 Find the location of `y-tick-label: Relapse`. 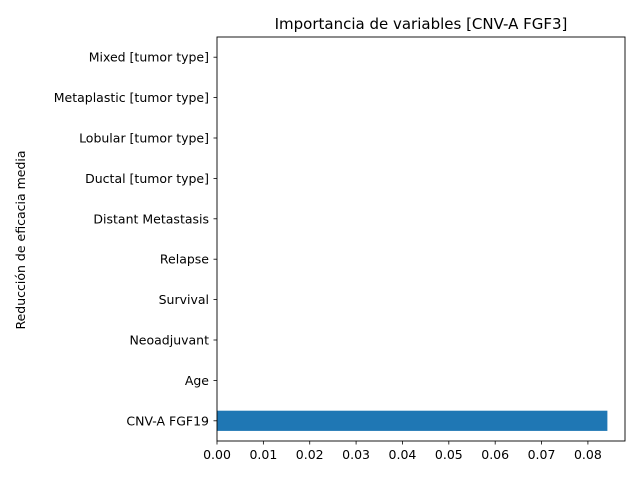

y-tick-label: Relapse is located at coordinates (184, 259).